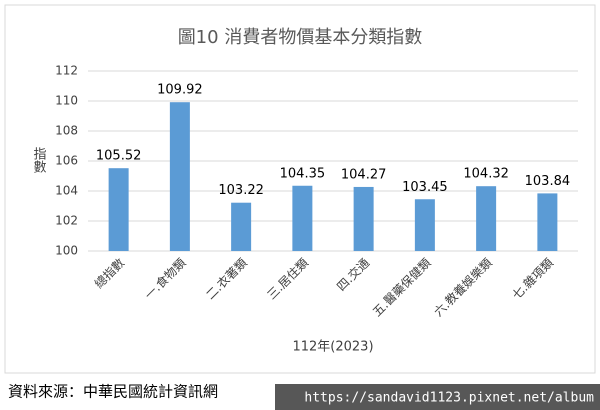 This screenshot has height=410, width=600. Describe the element at coordinates (66, 101) in the screenshot. I see `y-tick-label: 110` at that location.